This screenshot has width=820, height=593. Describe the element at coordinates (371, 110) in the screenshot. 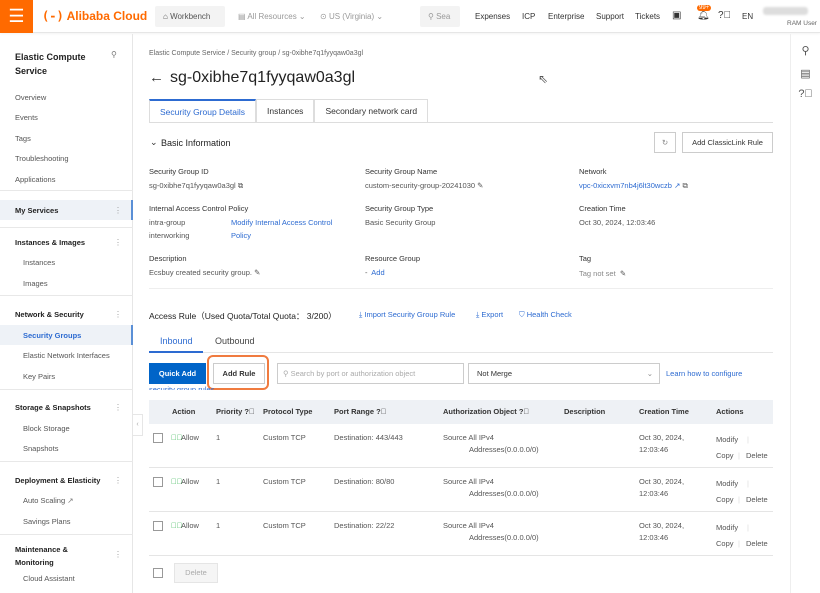

I see `tab-secondary-network-card: Secondary network card` at that location.